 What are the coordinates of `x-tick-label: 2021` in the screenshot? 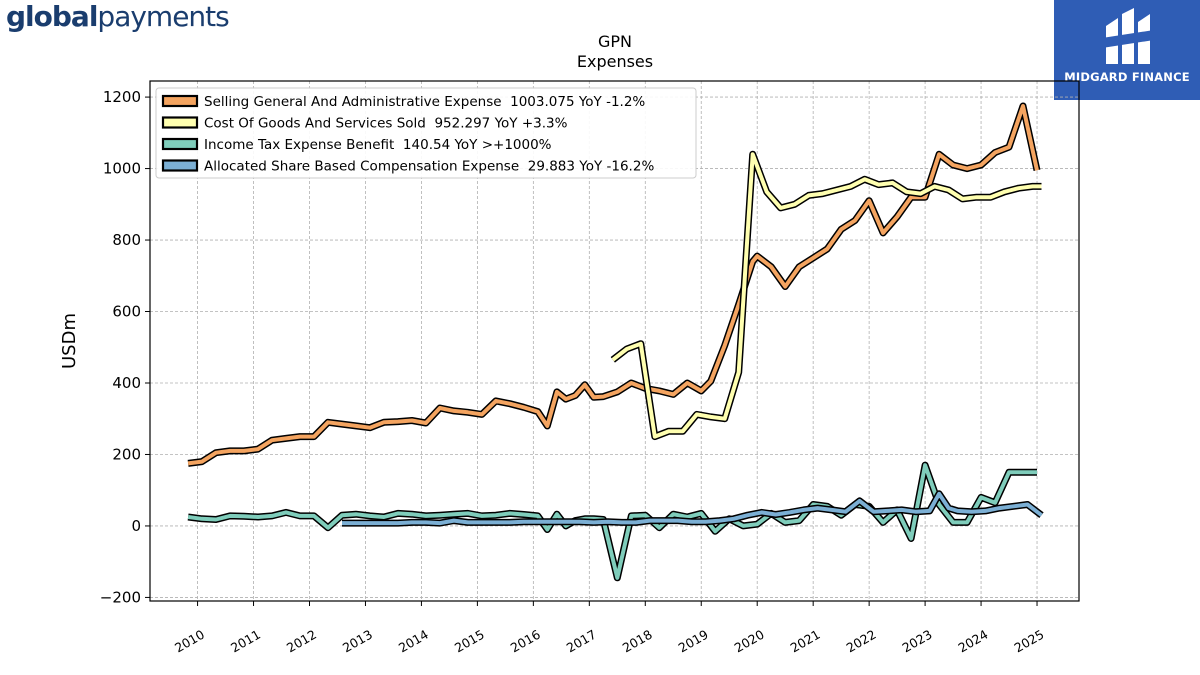 It's located at (805, 641).